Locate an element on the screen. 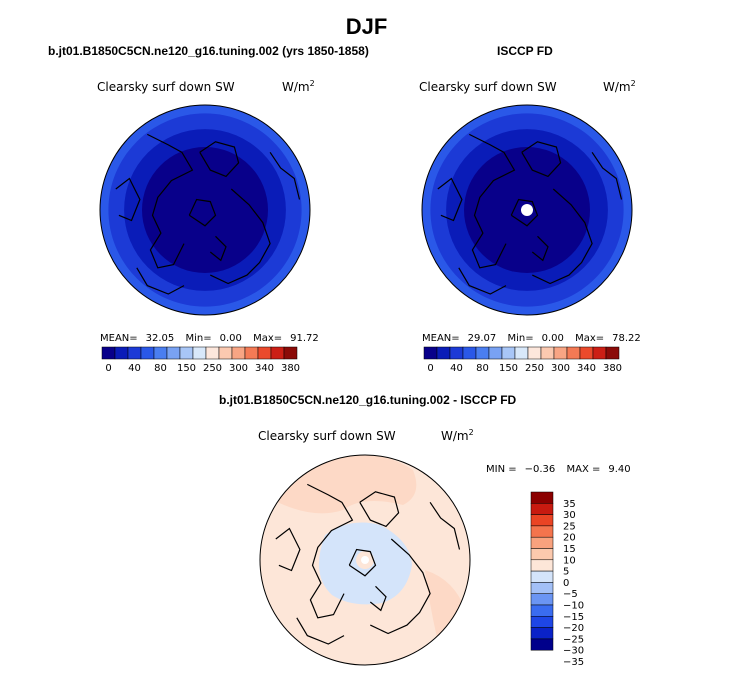 Image resolution: width=733 pixels, height=673 pixels. obs-polar-map is located at coordinates (527, 210).